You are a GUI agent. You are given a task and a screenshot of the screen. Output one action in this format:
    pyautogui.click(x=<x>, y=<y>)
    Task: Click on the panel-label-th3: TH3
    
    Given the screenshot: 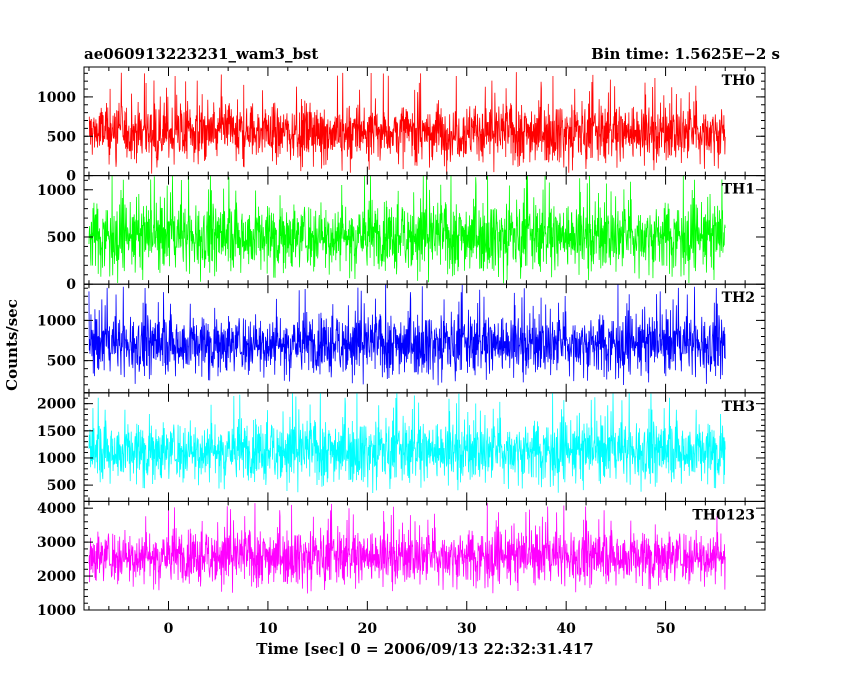 What is the action you would take?
    pyautogui.click(x=738, y=407)
    